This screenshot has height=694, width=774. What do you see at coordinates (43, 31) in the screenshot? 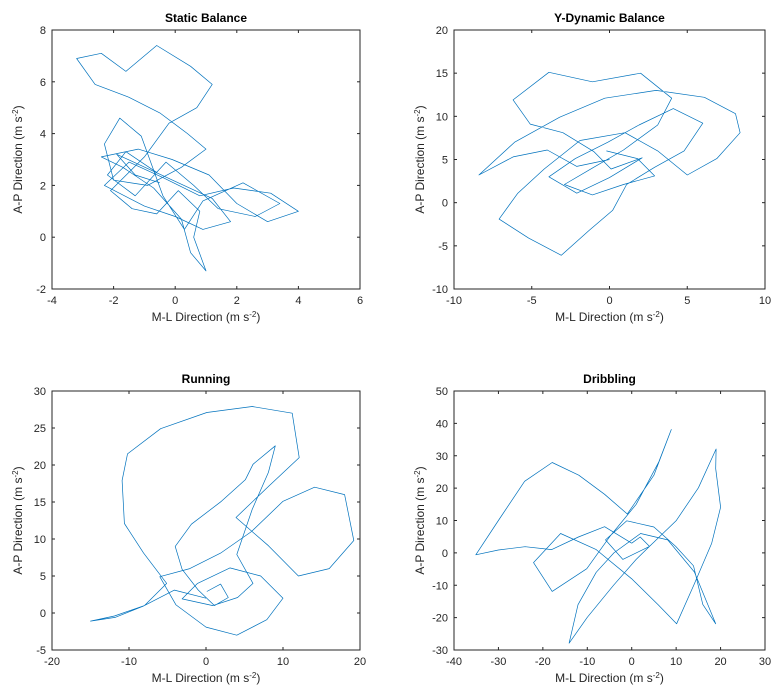
I see `y-tick-label: 8` at bounding box center [43, 31].